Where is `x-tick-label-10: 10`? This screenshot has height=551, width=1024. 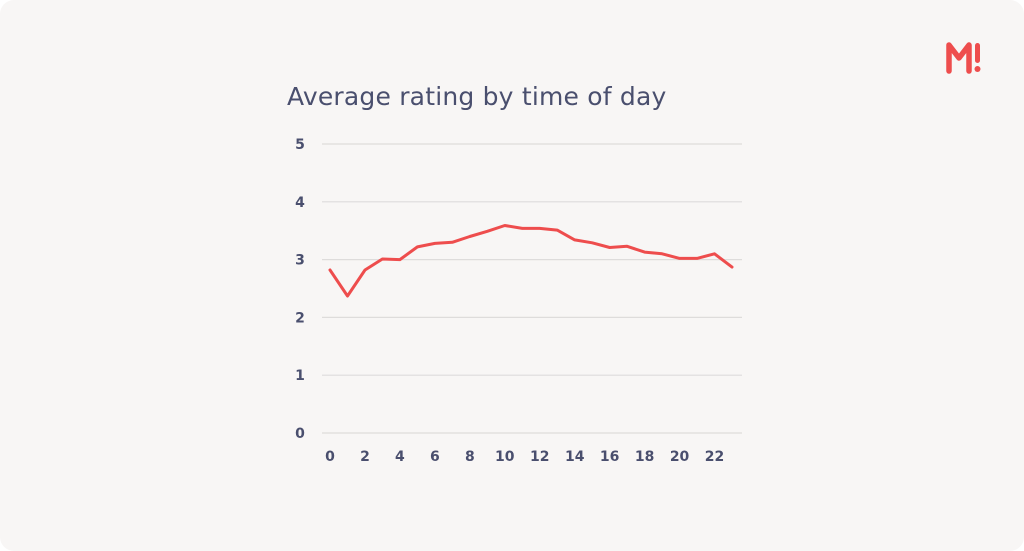 x-tick-label-10: 10 is located at coordinates (505, 457).